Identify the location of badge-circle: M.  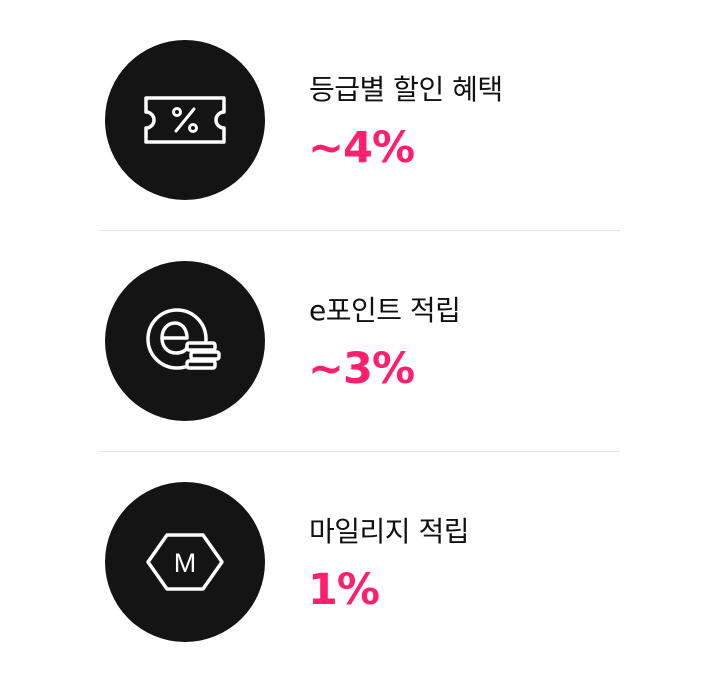
(185, 562).